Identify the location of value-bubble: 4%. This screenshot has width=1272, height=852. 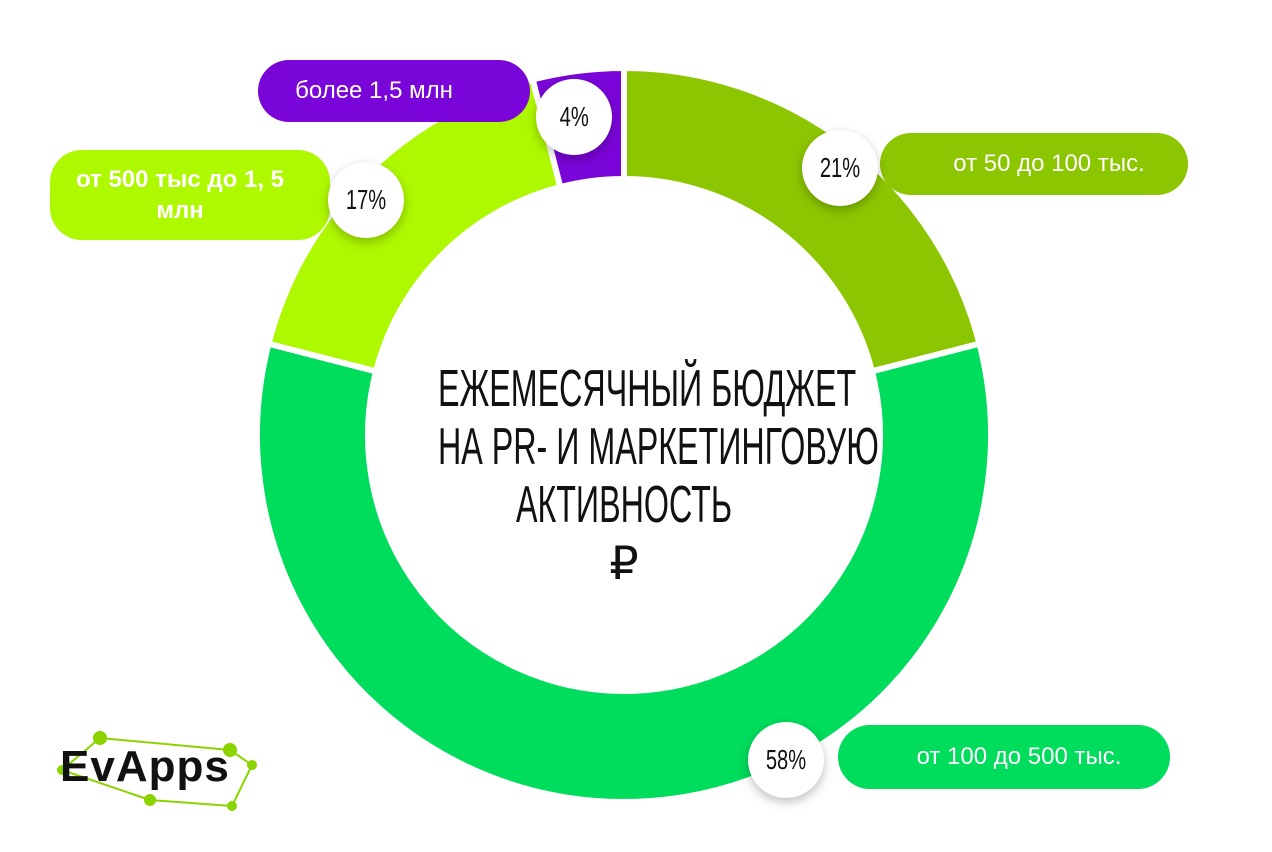
(574, 117).